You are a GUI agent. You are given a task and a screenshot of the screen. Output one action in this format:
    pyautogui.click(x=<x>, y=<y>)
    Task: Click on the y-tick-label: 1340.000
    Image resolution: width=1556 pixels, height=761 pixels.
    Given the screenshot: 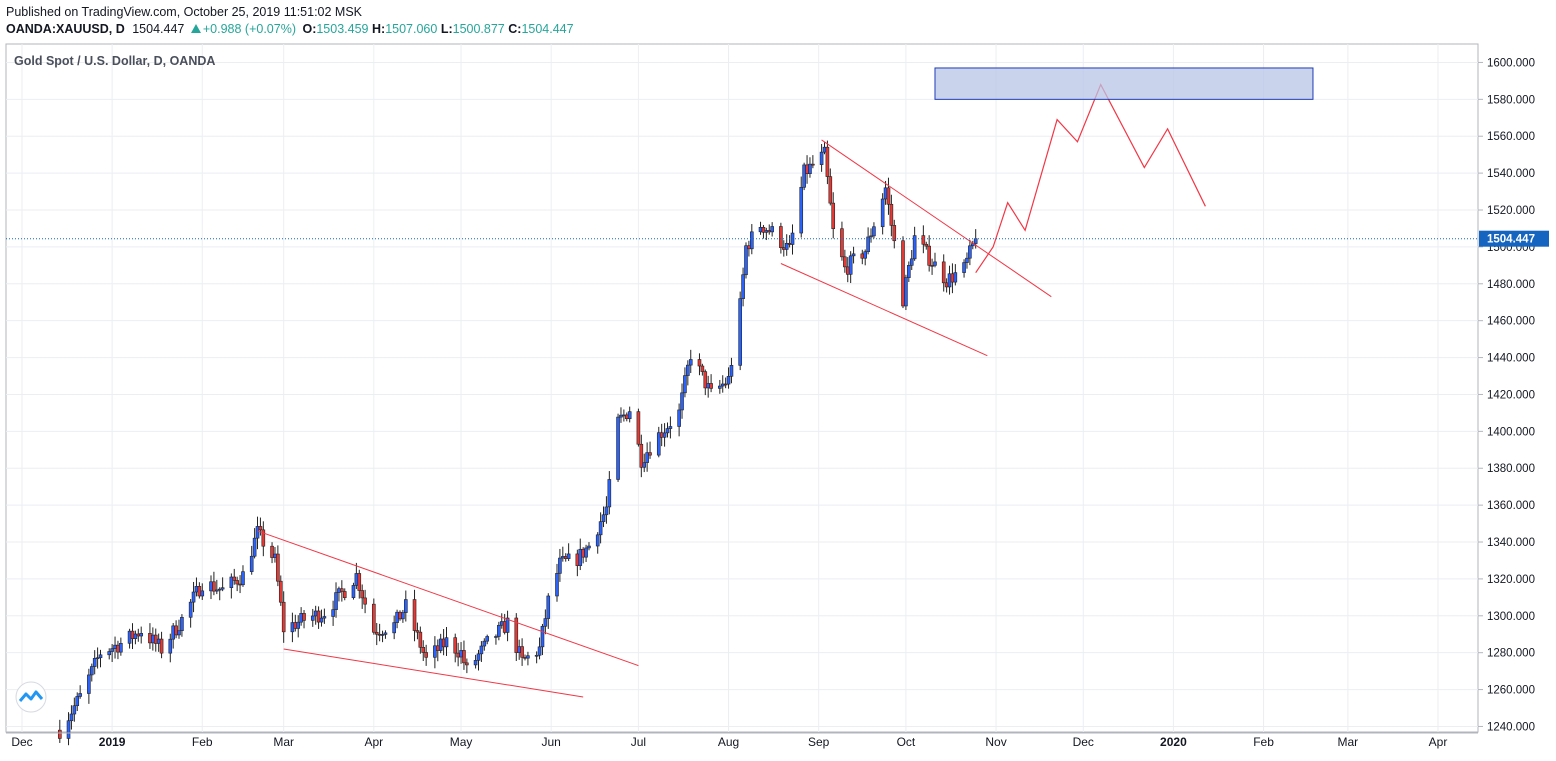 What is the action you would take?
    pyautogui.click(x=1511, y=543)
    